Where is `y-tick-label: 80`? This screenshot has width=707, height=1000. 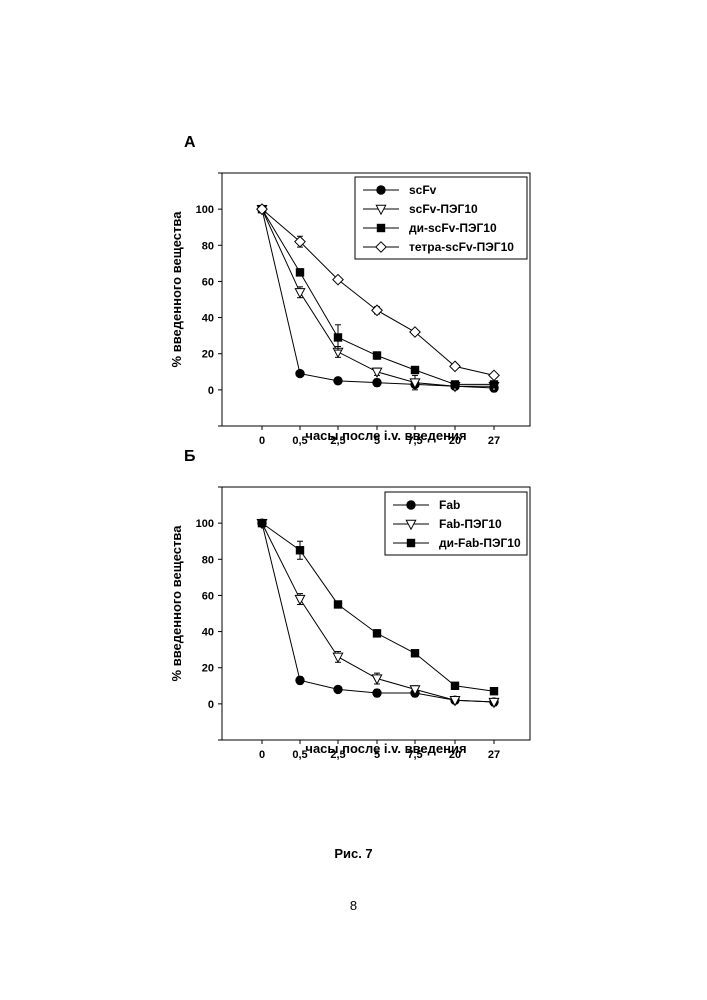 y-tick-label: 80 is located at coordinates (208, 560).